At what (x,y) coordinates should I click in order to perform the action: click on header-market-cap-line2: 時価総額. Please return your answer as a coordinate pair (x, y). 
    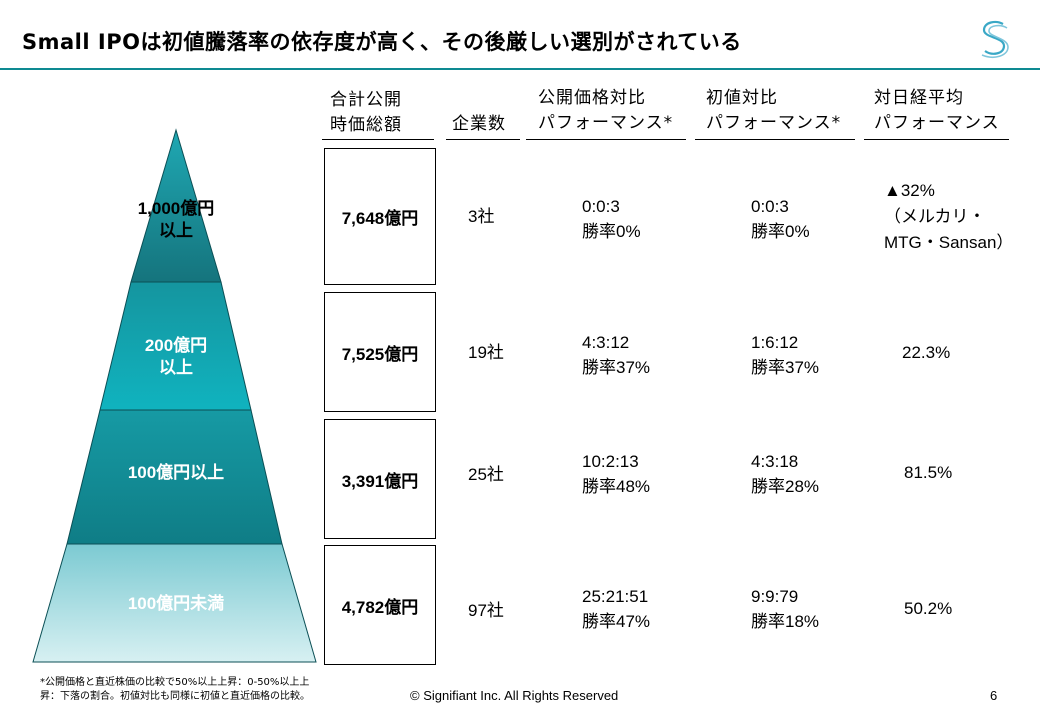
    Looking at the image, I should click on (366, 125).